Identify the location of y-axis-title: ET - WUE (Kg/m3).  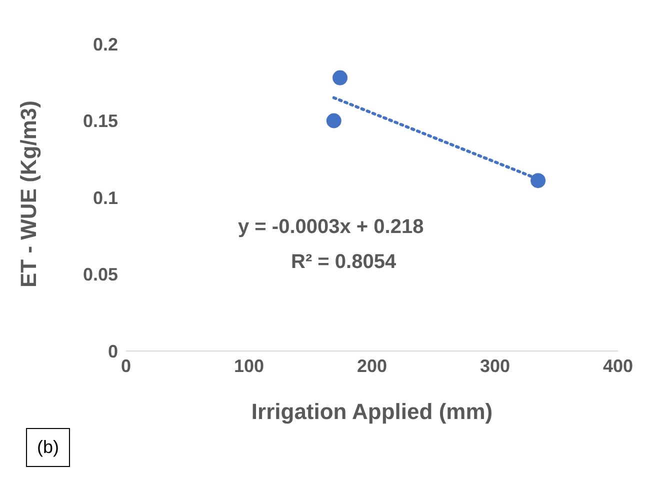
(28, 194).